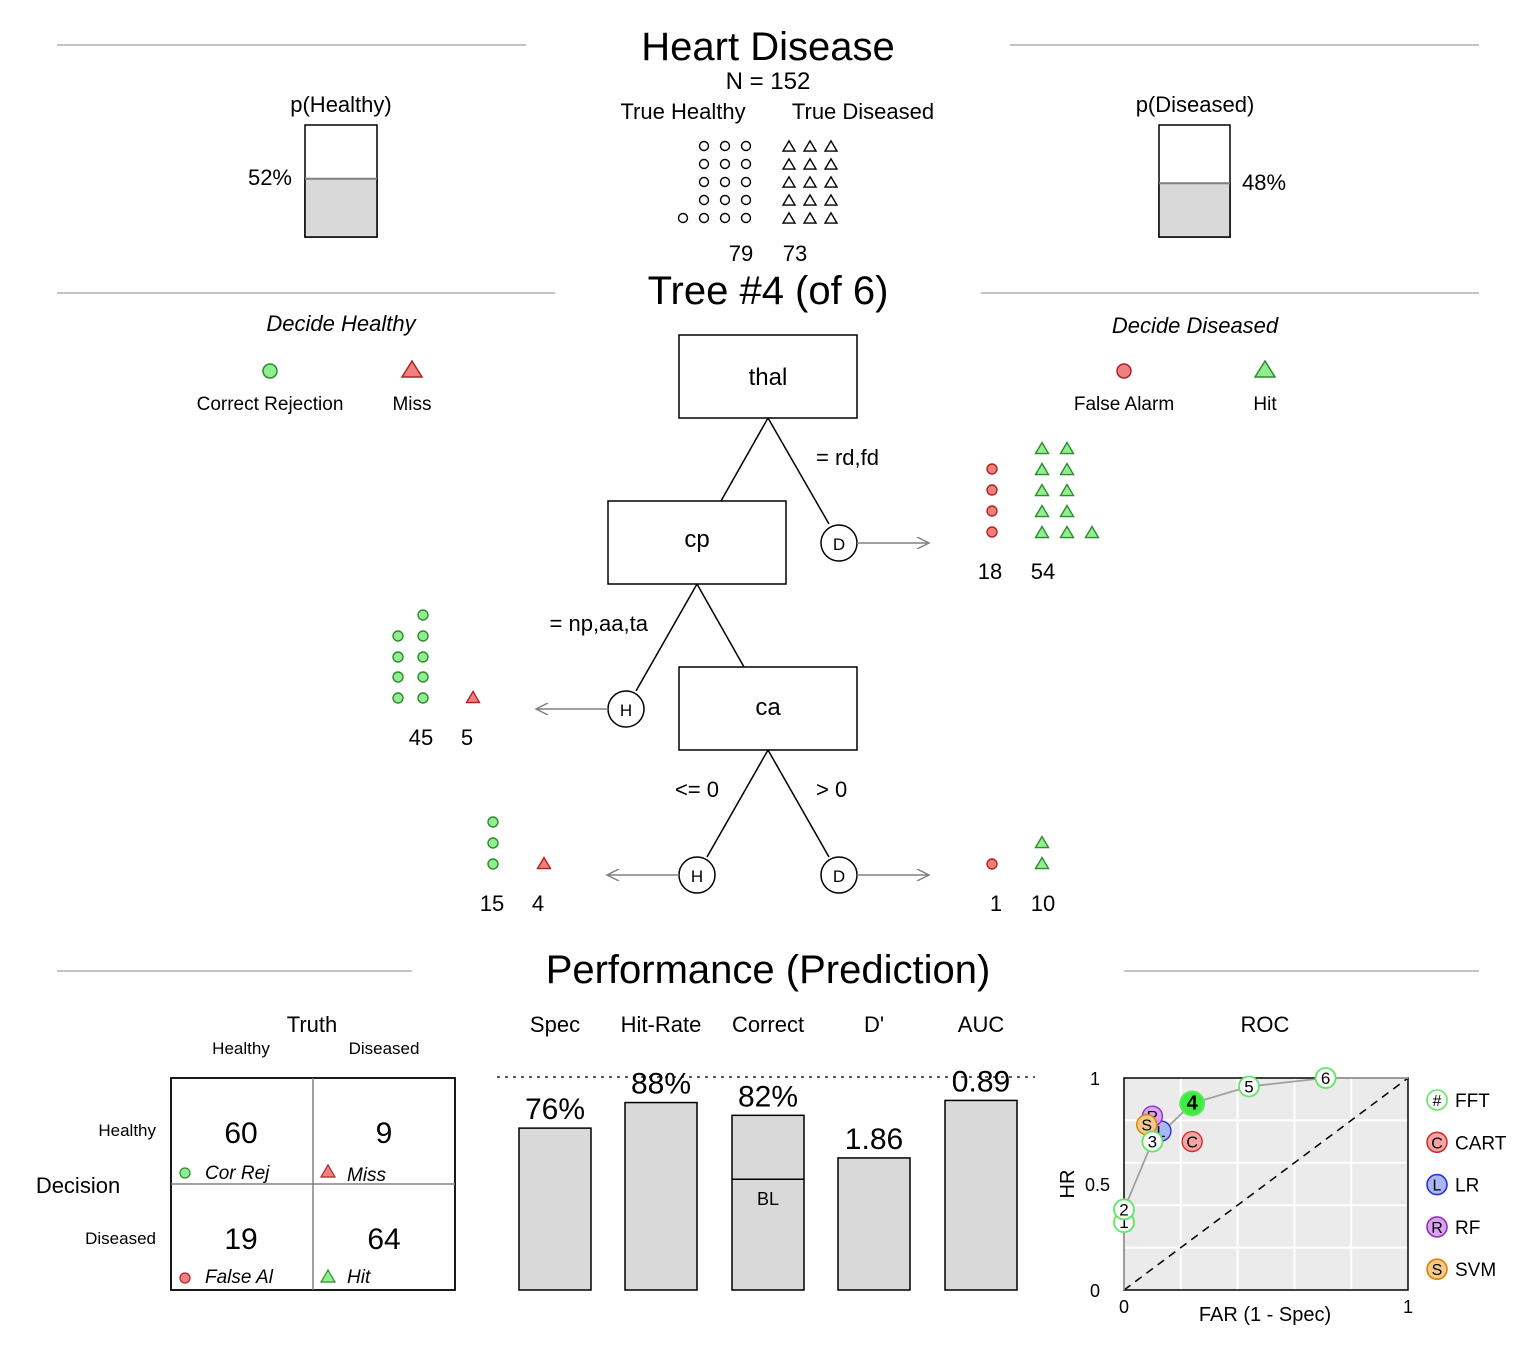  I want to click on true-diseased-label: True Diseased, so click(863, 111).